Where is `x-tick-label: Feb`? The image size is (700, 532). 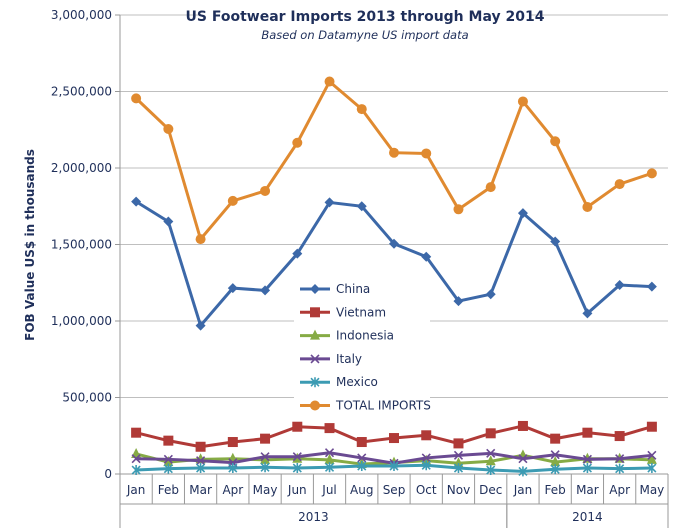
x-tick-label: Feb is located at coordinates (168, 490).